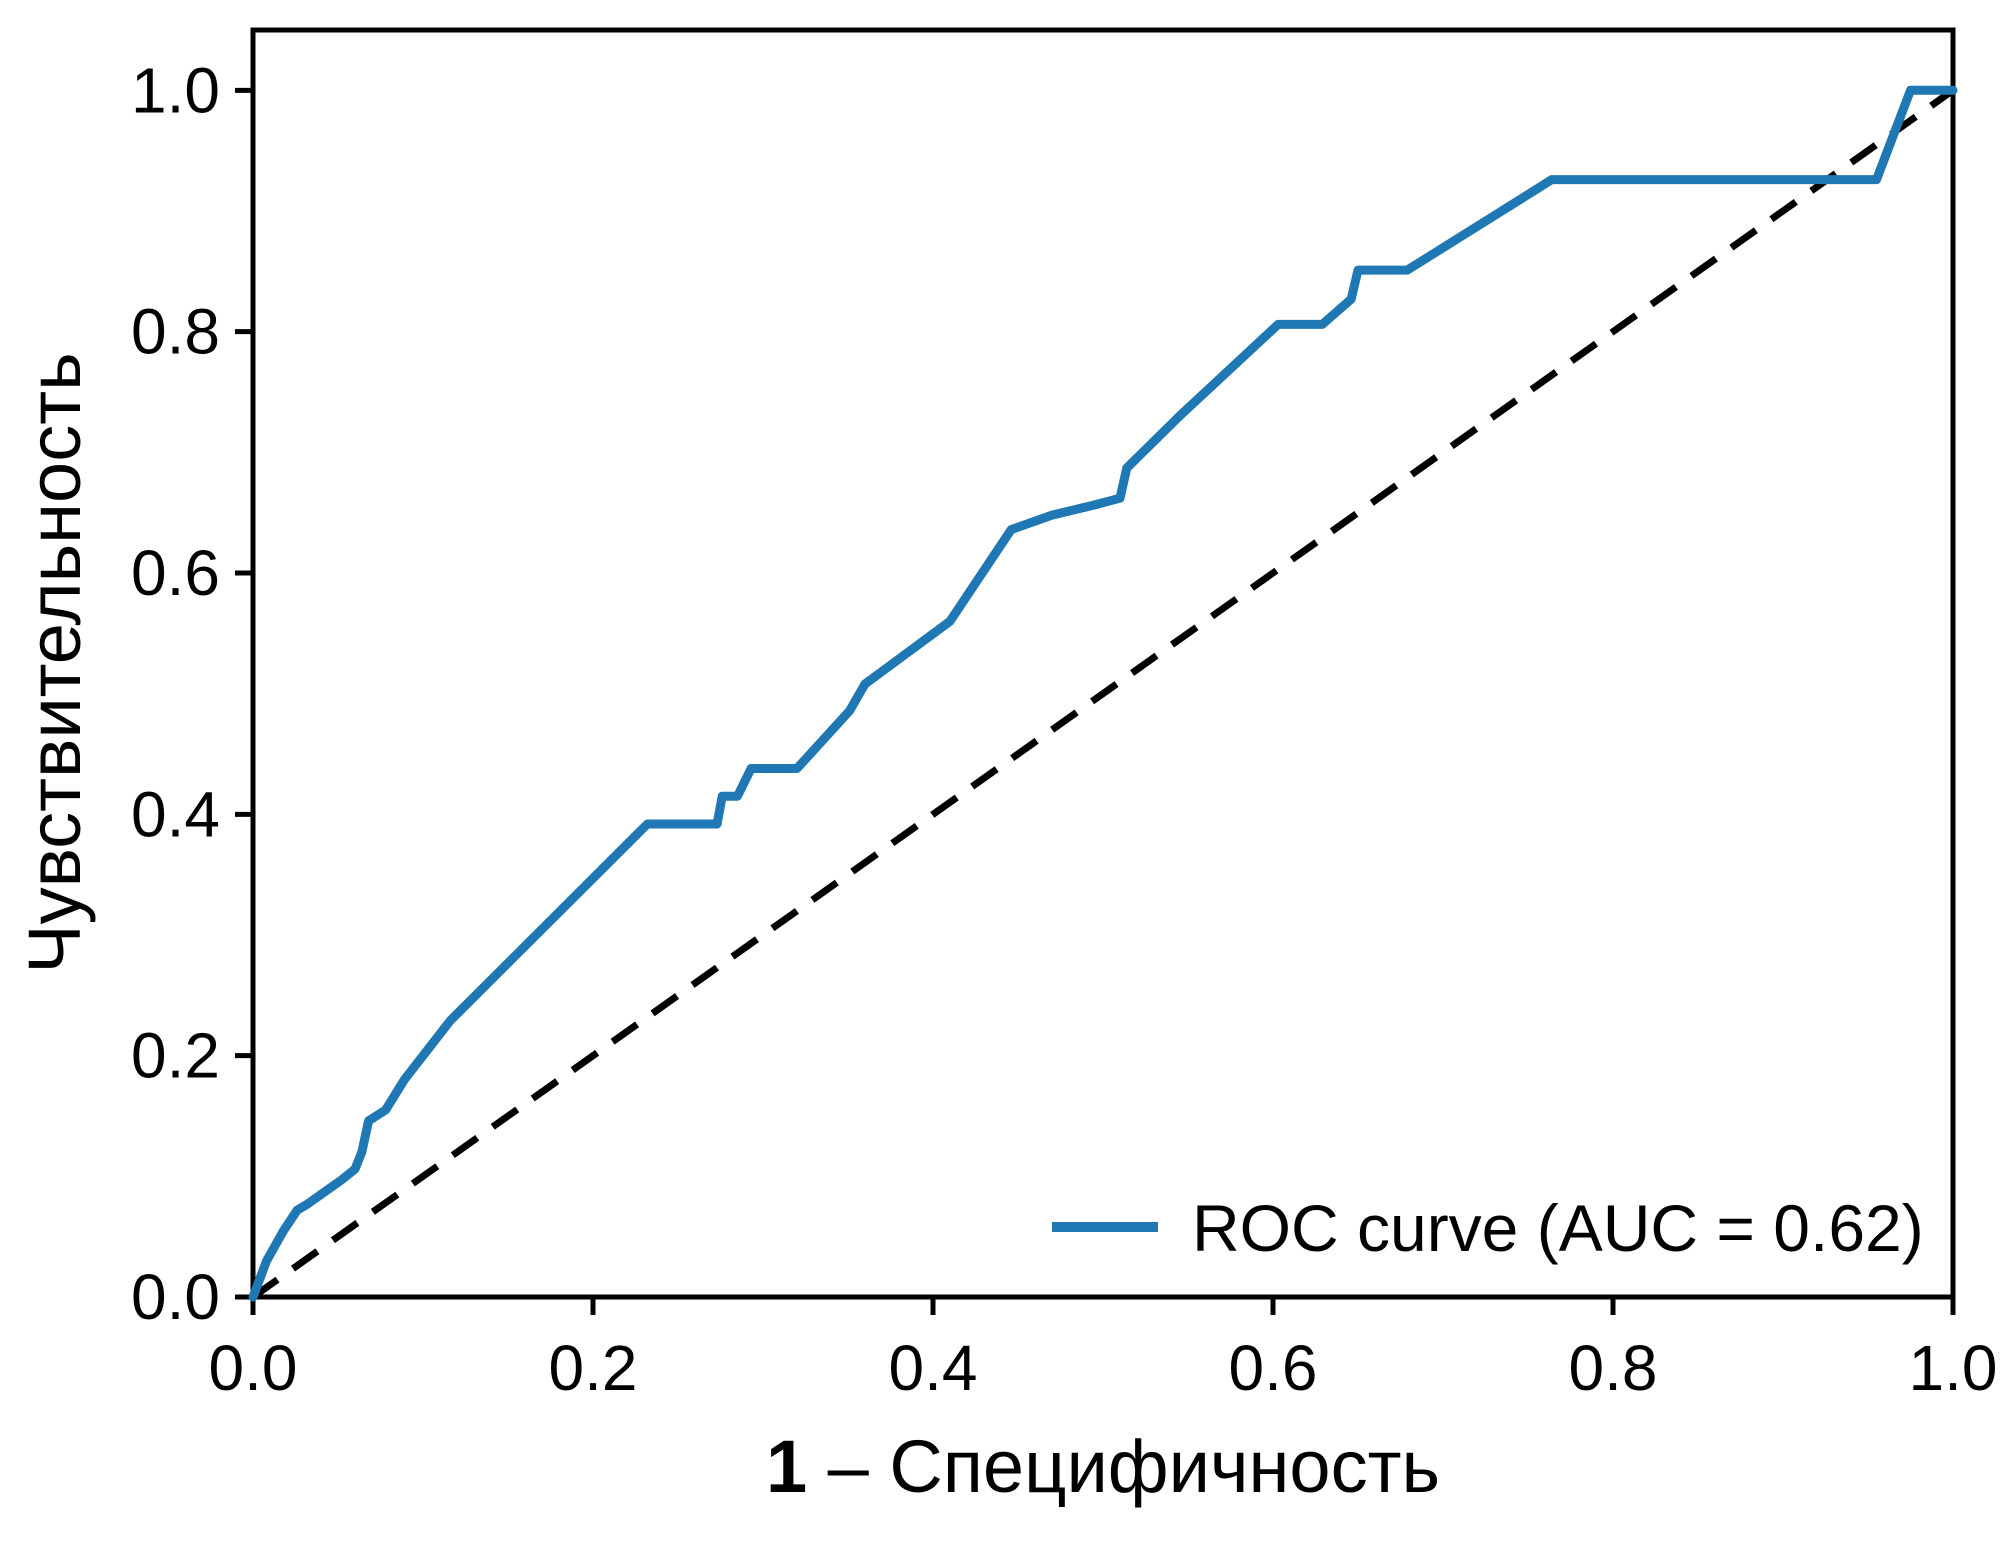 The width and height of the screenshot is (2007, 1547). What do you see at coordinates (175, 814) in the screenshot?
I see `y-tick-label: 0.4` at bounding box center [175, 814].